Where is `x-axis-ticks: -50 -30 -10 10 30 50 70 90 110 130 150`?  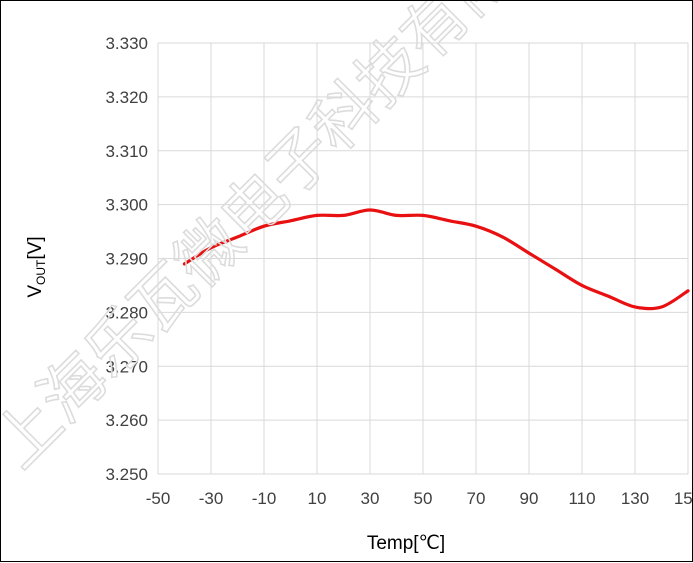 x-axis-ticks: -50 -30 -10 10 30 50 70 90 110 130 150 is located at coordinates (419, 498).